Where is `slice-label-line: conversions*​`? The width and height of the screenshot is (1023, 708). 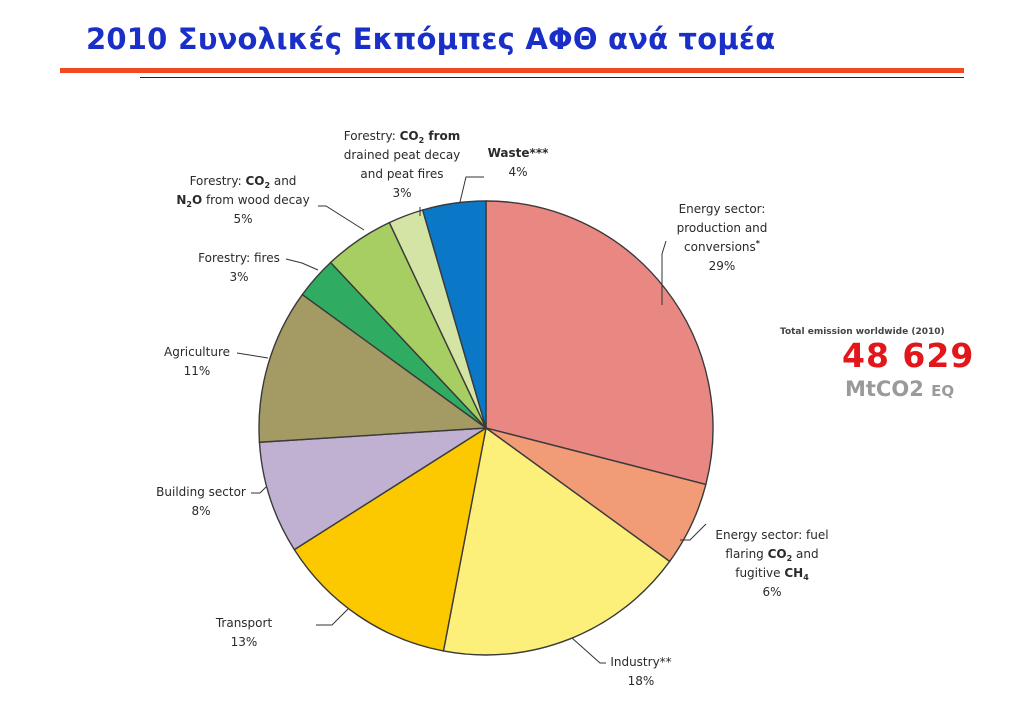
slice-label-line: conversions*​ is located at coordinates (722, 246).